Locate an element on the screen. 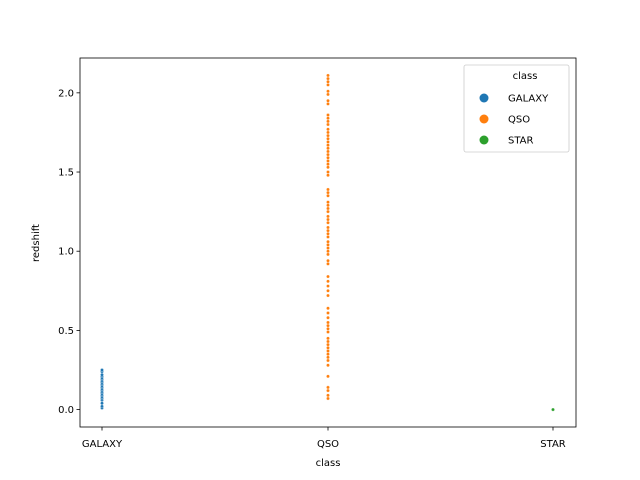 This screenshot has height=480, width=640. legend-frame is located at coordinates (516, 108).